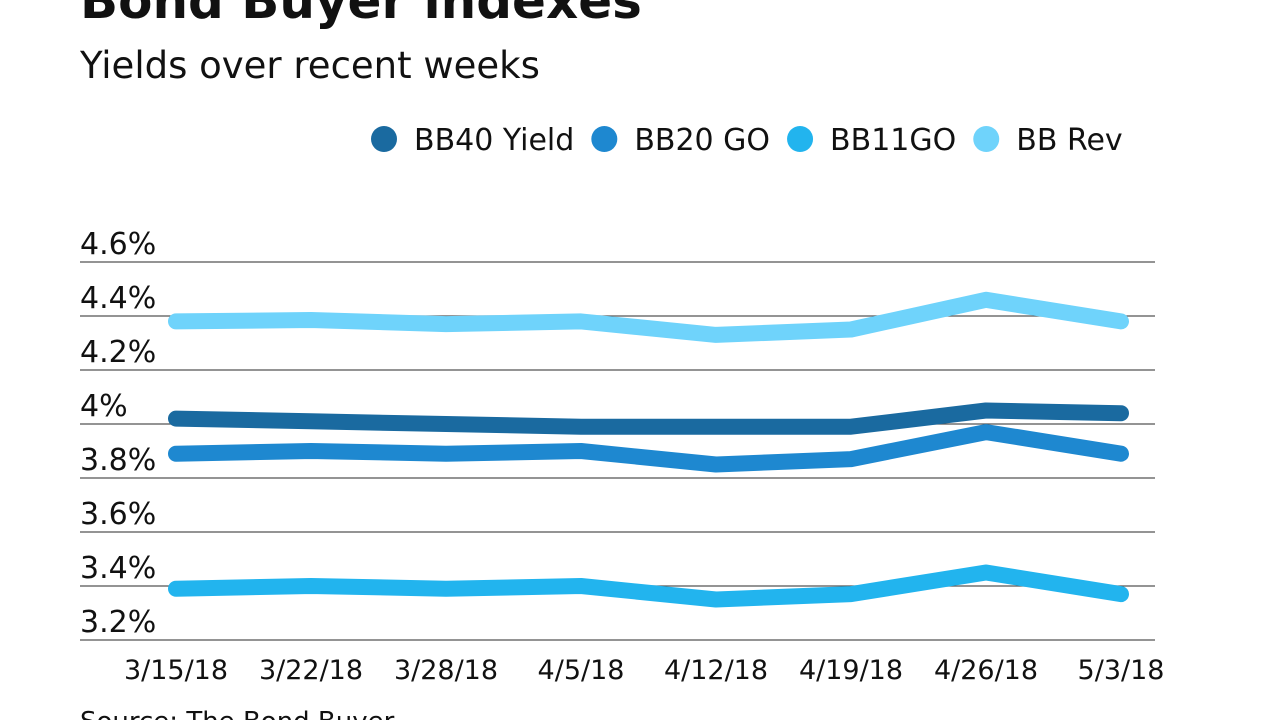  Describe the element at coordinates (1121, 670) in the screenshot. I see `x-tick-label: 5/3/18` at that location.